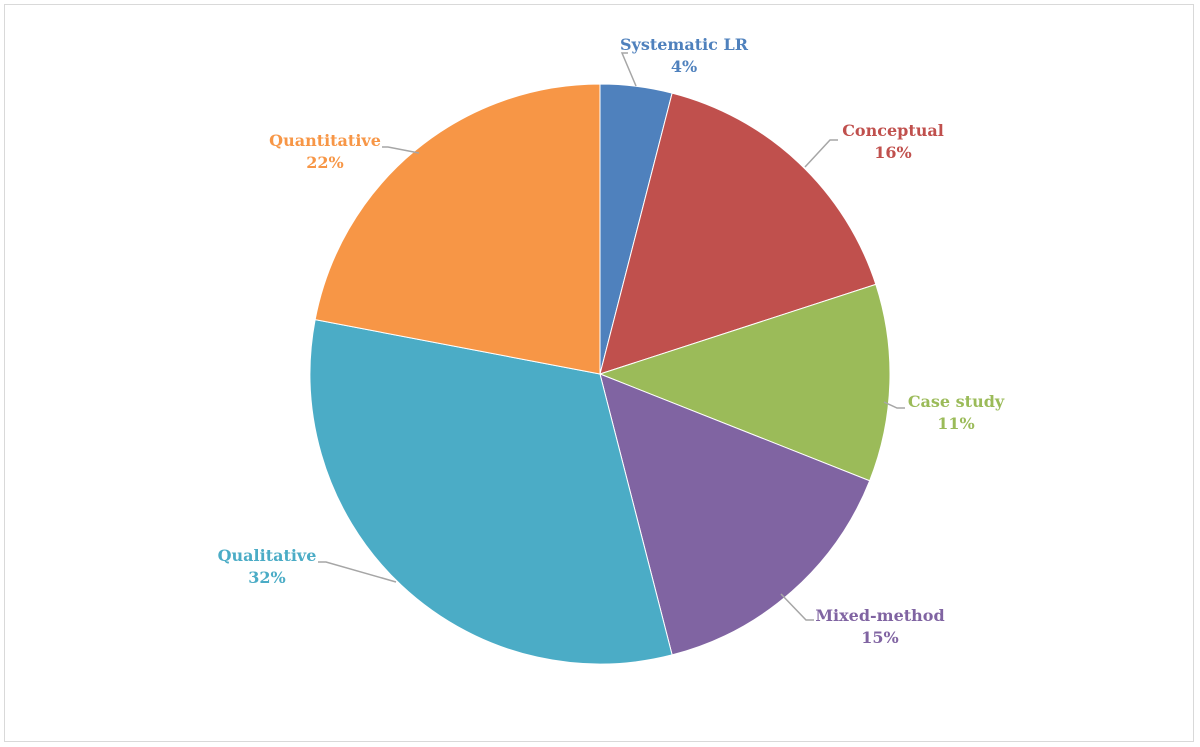 The width and height of the screenshot is (1200, 747). What do you see at coordinates (955, 423) in the screenshot?
I see `slice-value-label-case-study: 11%` at bounding box center [955, 423].